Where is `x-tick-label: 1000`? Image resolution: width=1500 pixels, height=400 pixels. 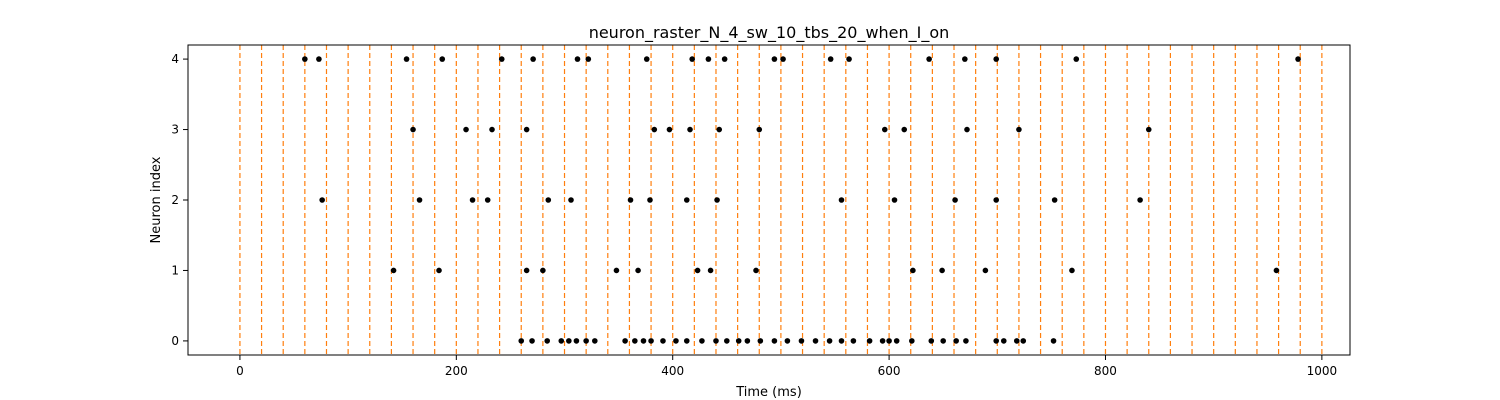 x-tick-label: 1000 is located at coordinates (1322, 371).